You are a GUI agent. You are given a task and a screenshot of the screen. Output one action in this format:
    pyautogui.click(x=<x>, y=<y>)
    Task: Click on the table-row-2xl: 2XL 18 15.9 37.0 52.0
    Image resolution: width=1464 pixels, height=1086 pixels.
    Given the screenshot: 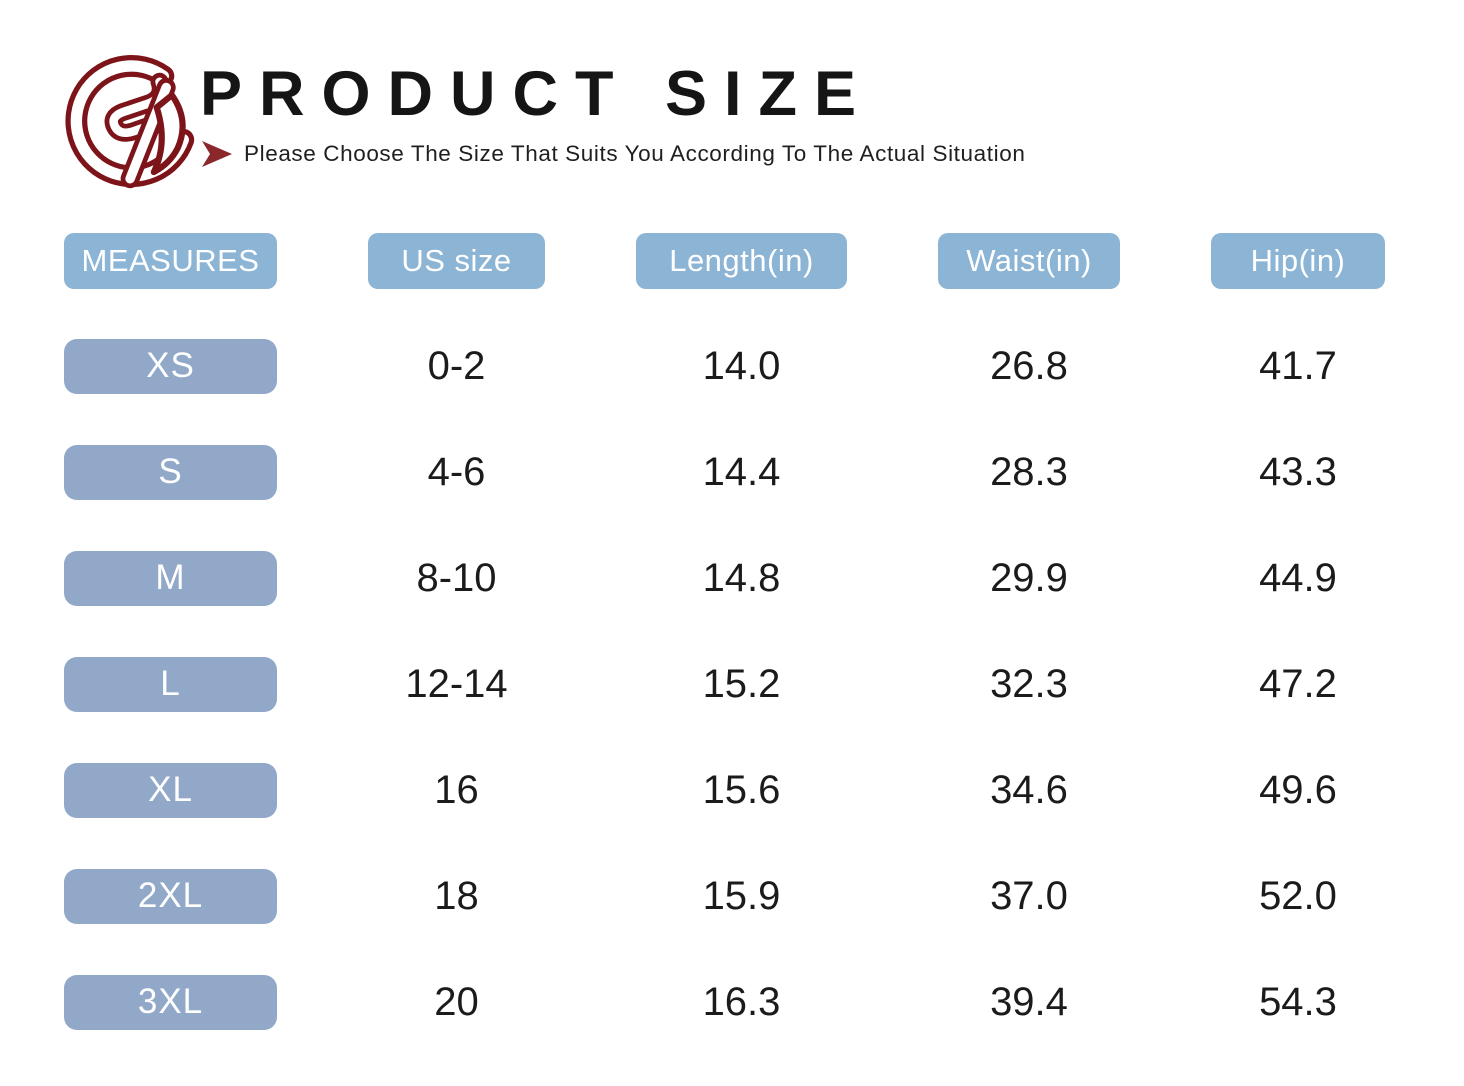 What is the action you would take?
    pyautogui.click(x=724, y=896)
    